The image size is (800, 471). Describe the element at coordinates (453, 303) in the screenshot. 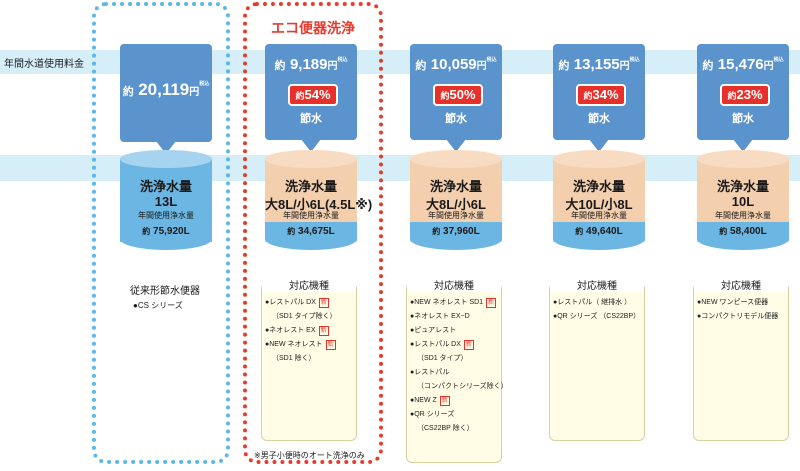

I see `model-item: ●NEW ネオレスト SD1 新` at that location.